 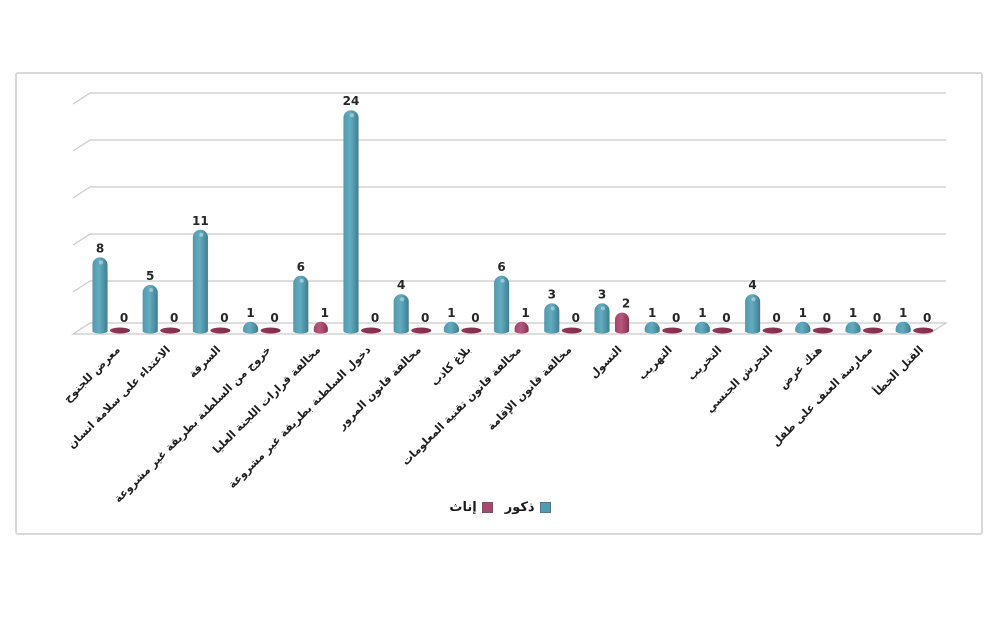 What do you see at coordinates (545, 507) in the screenshot?
I see `legend-swatch-males-icon` at bounding box center [545, 507].